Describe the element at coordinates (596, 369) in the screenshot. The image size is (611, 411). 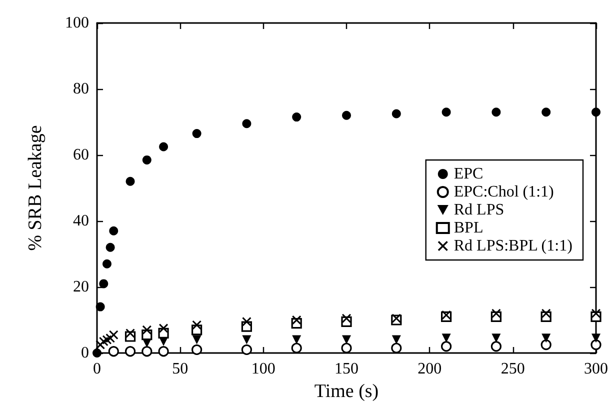
I see `x-tick-label: 300` at that location.